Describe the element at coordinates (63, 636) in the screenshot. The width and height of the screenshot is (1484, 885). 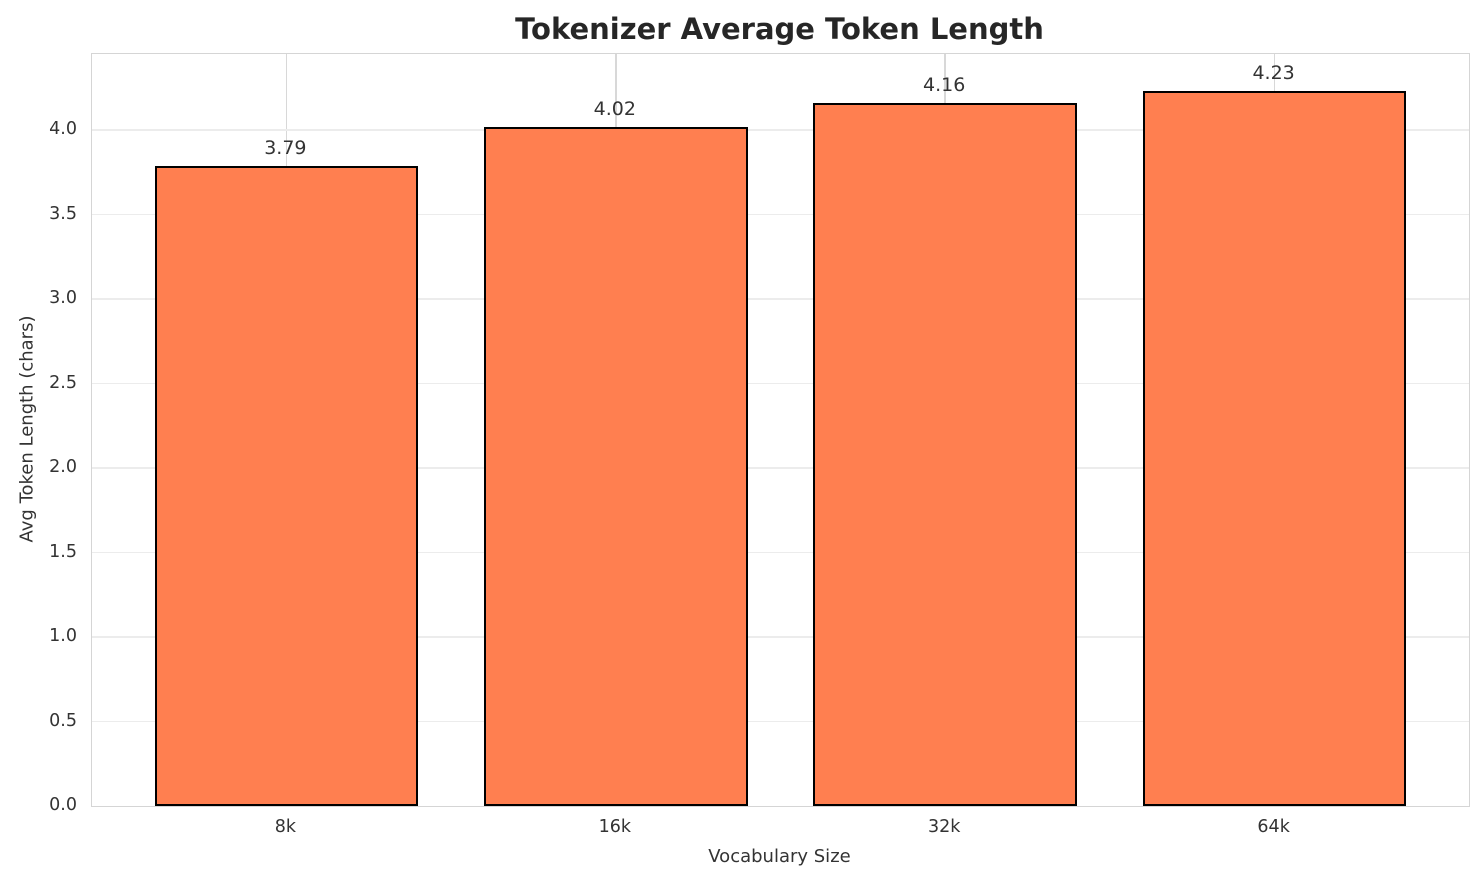
I see `y-tick-label: 1.0` at that location.